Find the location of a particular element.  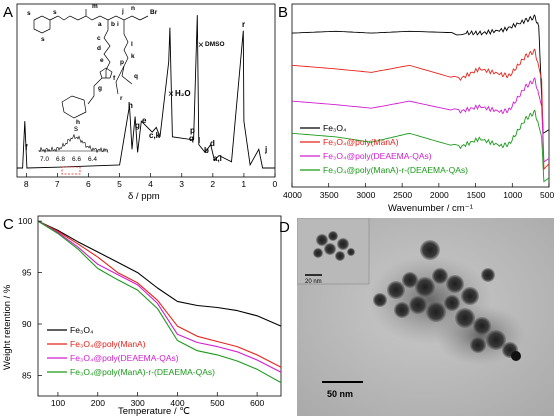

mannose-ring is located at coordinates (74, 107).